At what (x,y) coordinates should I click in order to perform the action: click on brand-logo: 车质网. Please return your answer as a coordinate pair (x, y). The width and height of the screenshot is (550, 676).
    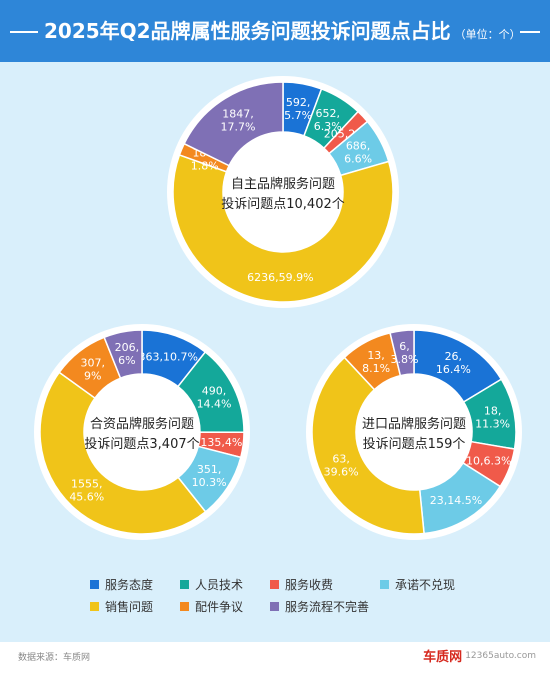
    Looking at the image, I should click on (443, 657).